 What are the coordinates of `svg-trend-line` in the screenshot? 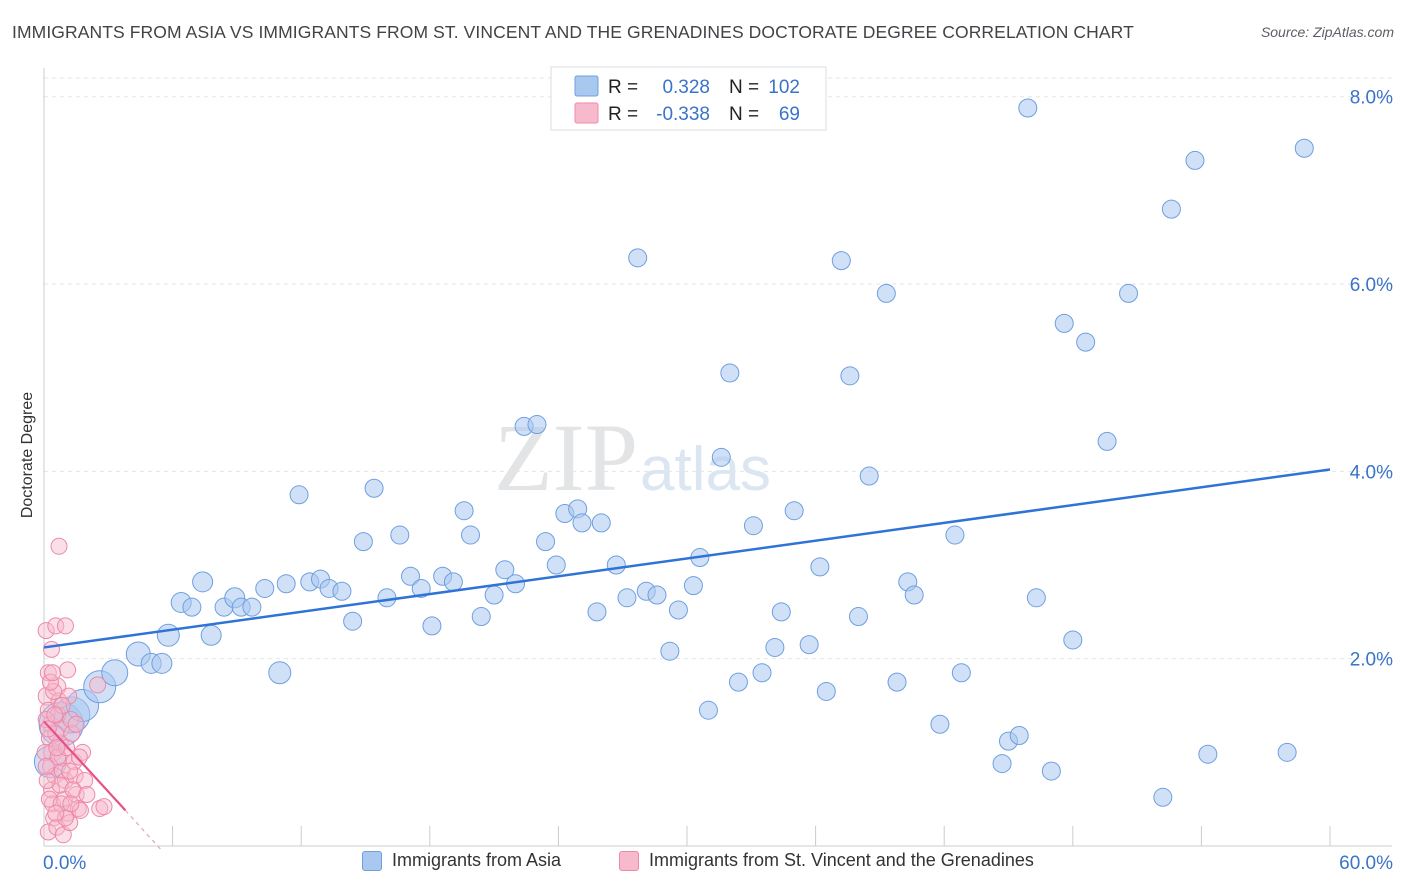 It's located at (85, 766).